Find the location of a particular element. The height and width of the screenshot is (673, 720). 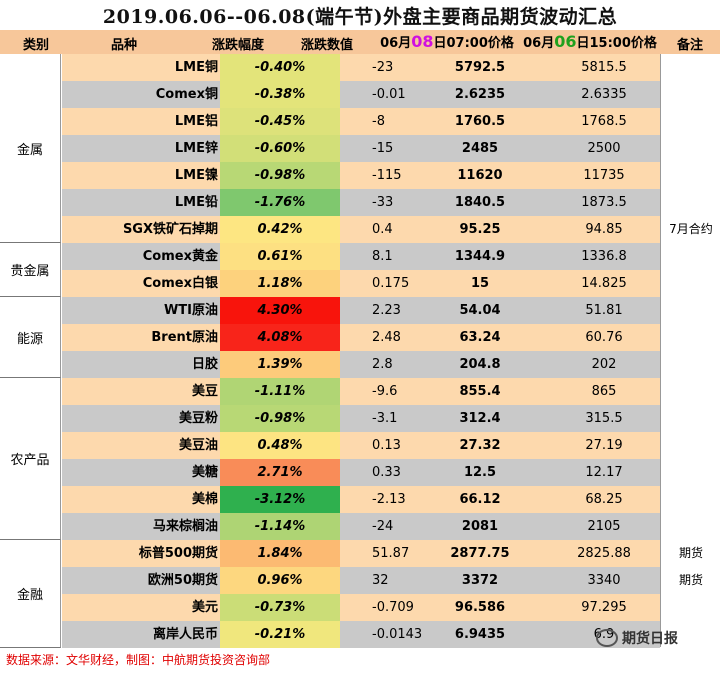

change-value: -2.13 is located at coordinates (389, 499).